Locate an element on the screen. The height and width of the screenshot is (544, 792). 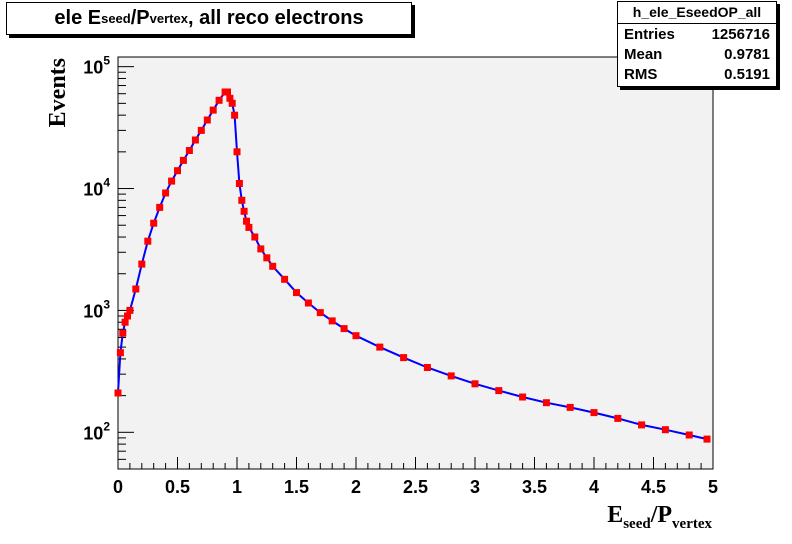
x-tick-label: 4 is located at coordinates (594, 487).